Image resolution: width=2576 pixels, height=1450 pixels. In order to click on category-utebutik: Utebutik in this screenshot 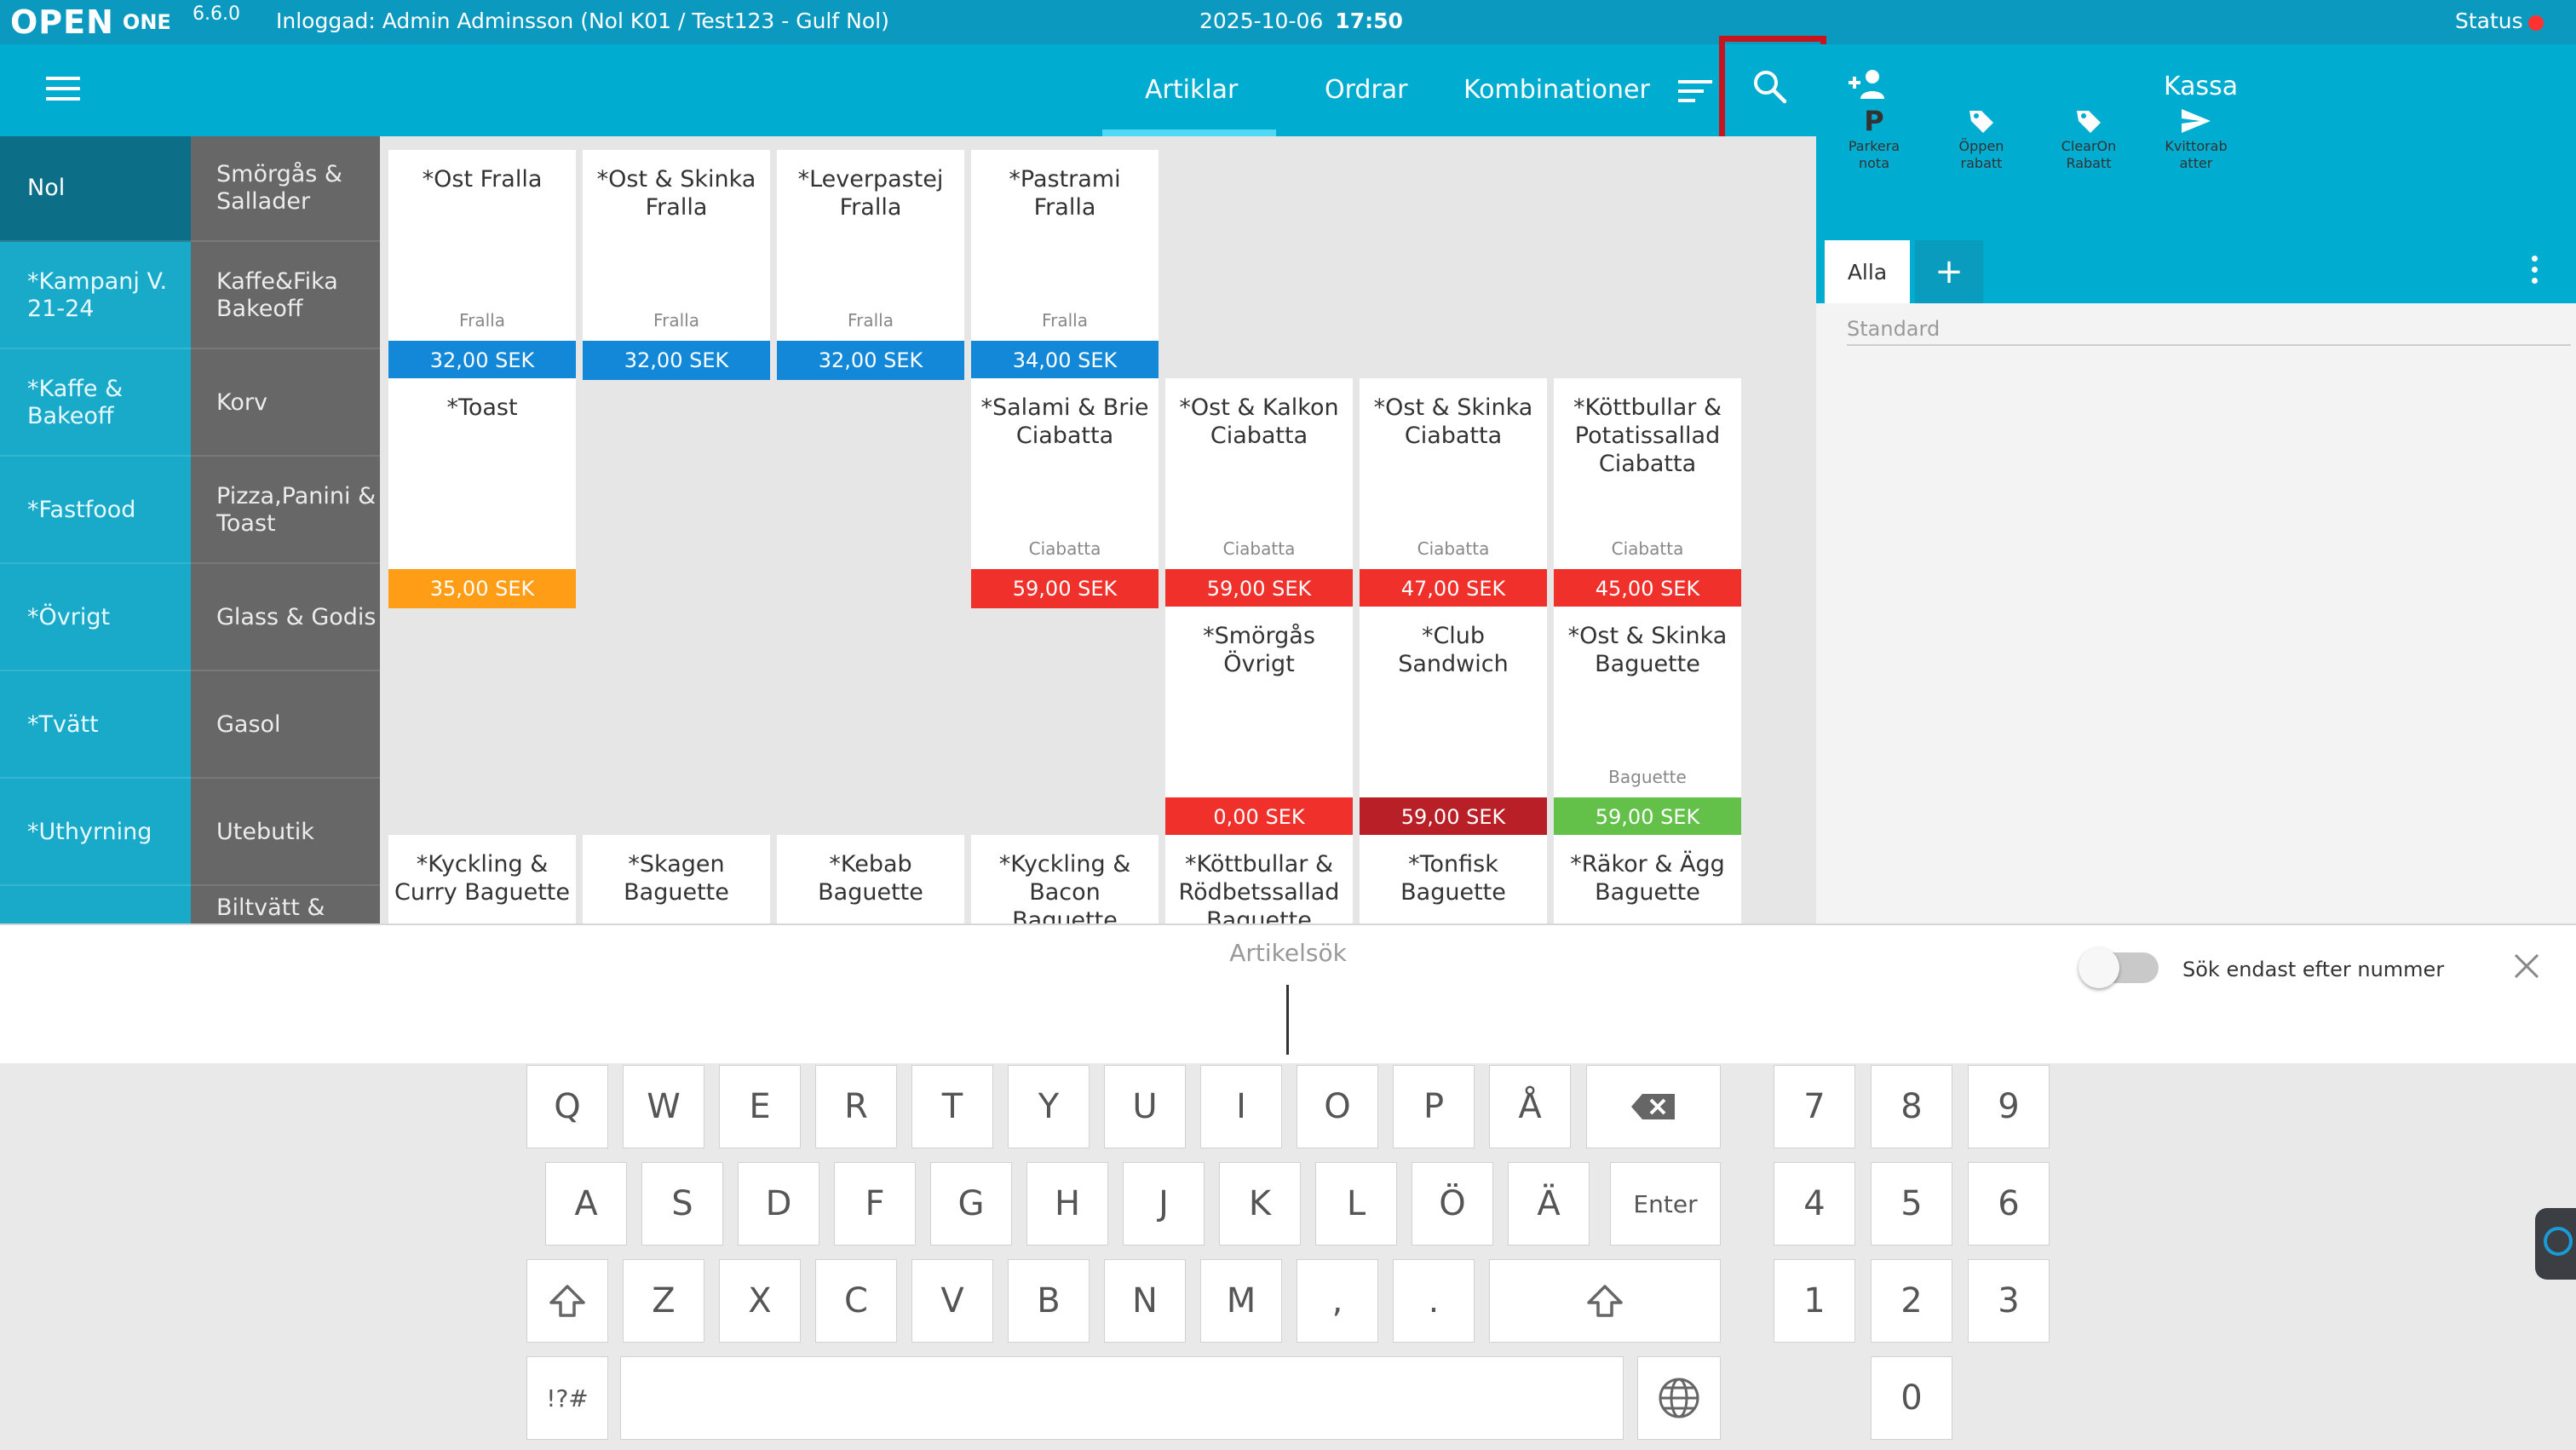, I will do `click(285, 833)`.